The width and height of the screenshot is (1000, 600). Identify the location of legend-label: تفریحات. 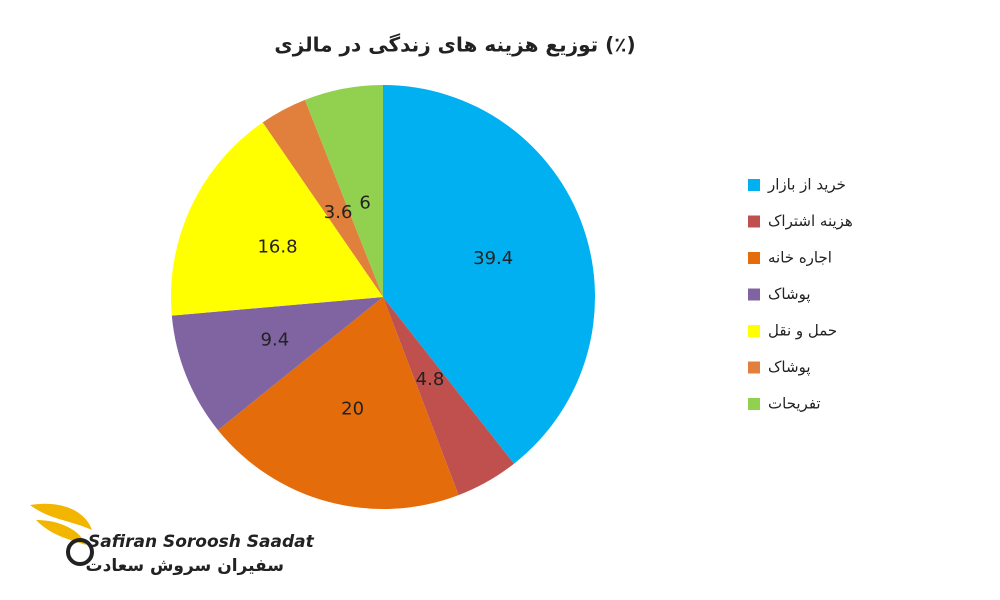
(794, 404).